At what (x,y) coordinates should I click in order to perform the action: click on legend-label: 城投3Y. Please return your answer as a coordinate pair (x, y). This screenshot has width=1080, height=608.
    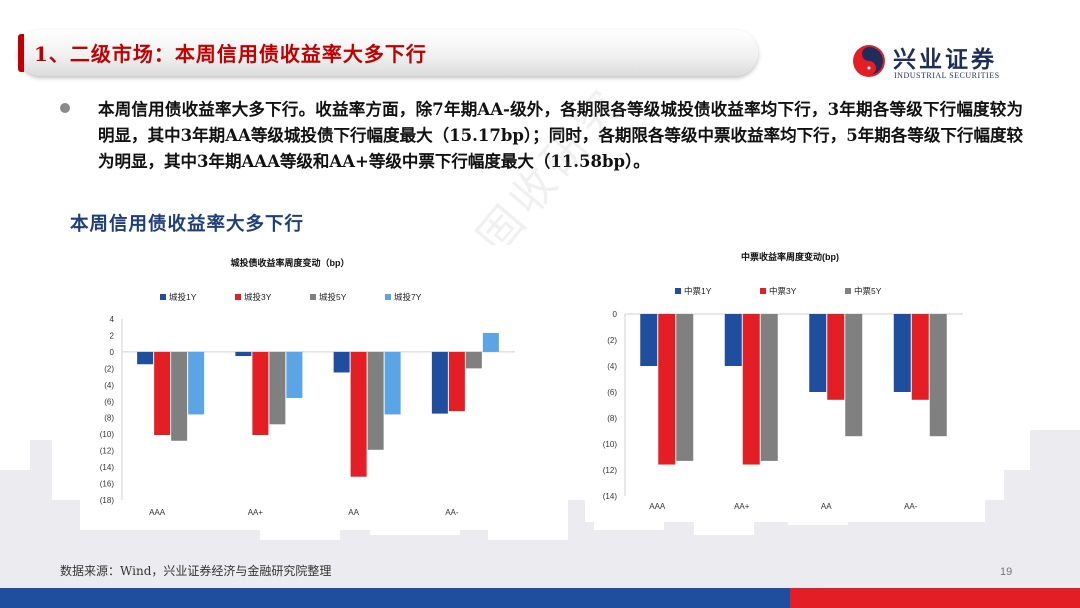
    Looking at the image, I should click on (258, 297).